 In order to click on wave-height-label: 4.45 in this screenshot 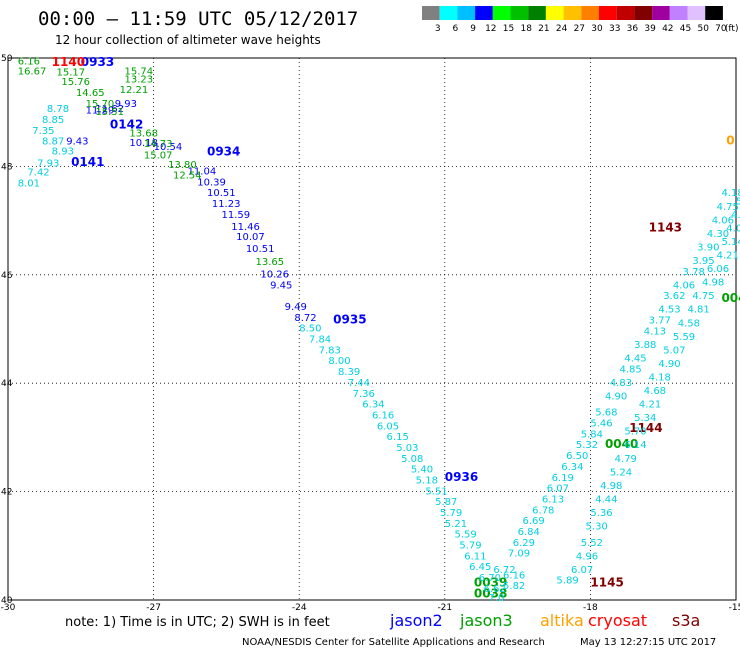, I will do `click(635, 359)`.